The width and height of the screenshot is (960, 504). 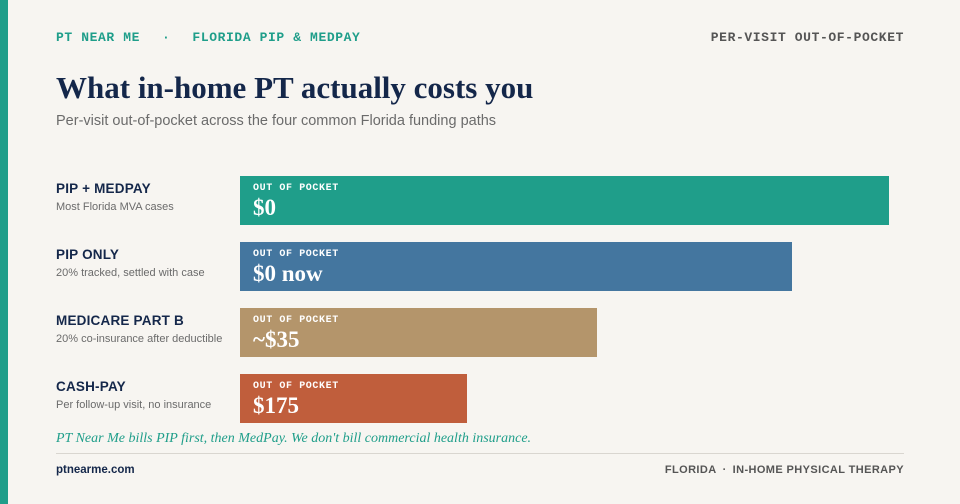 I want to click on category-label: CASH-PAY, so click(x=91, y=386).